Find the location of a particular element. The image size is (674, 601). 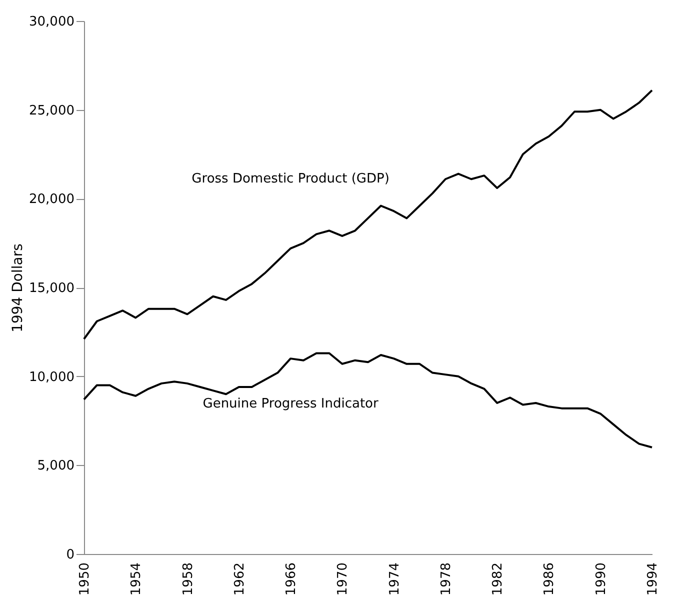

y-axis-title: 1994 Dollars is located at coordinates (18, 288).